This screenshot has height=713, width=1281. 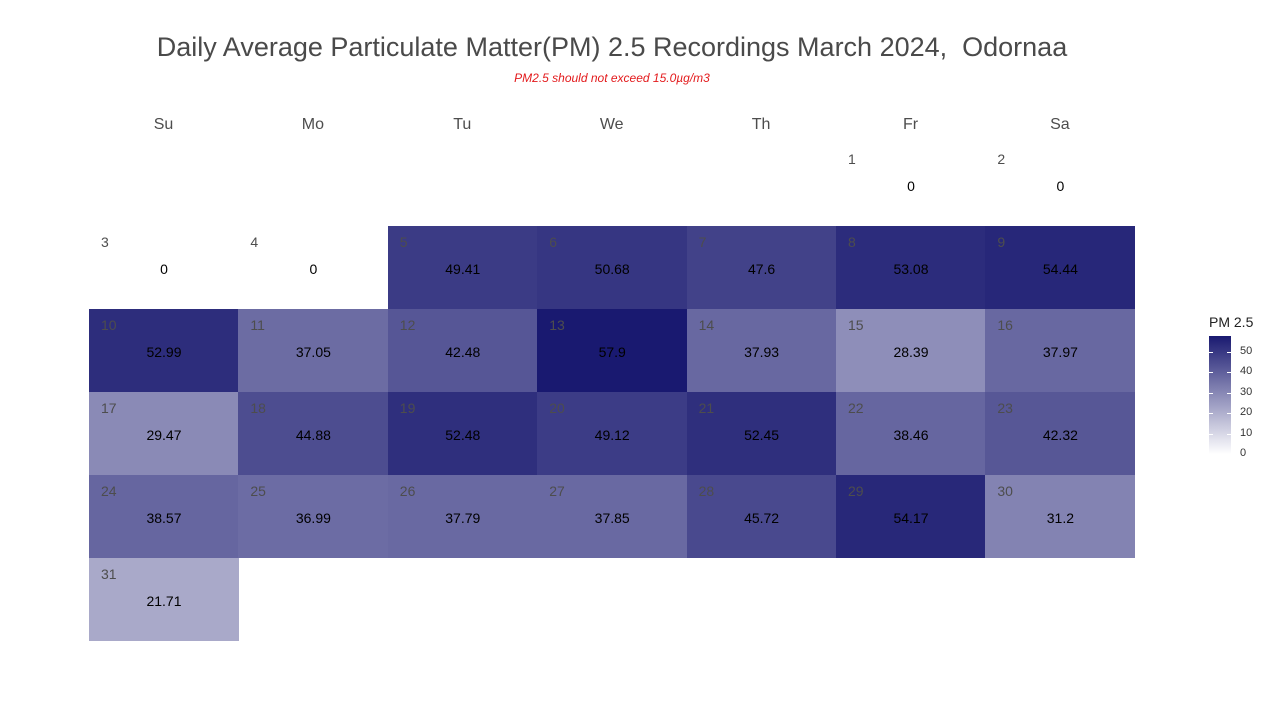 I want to click on pm25-value-label: 52.45, so click(x=762, y=435).